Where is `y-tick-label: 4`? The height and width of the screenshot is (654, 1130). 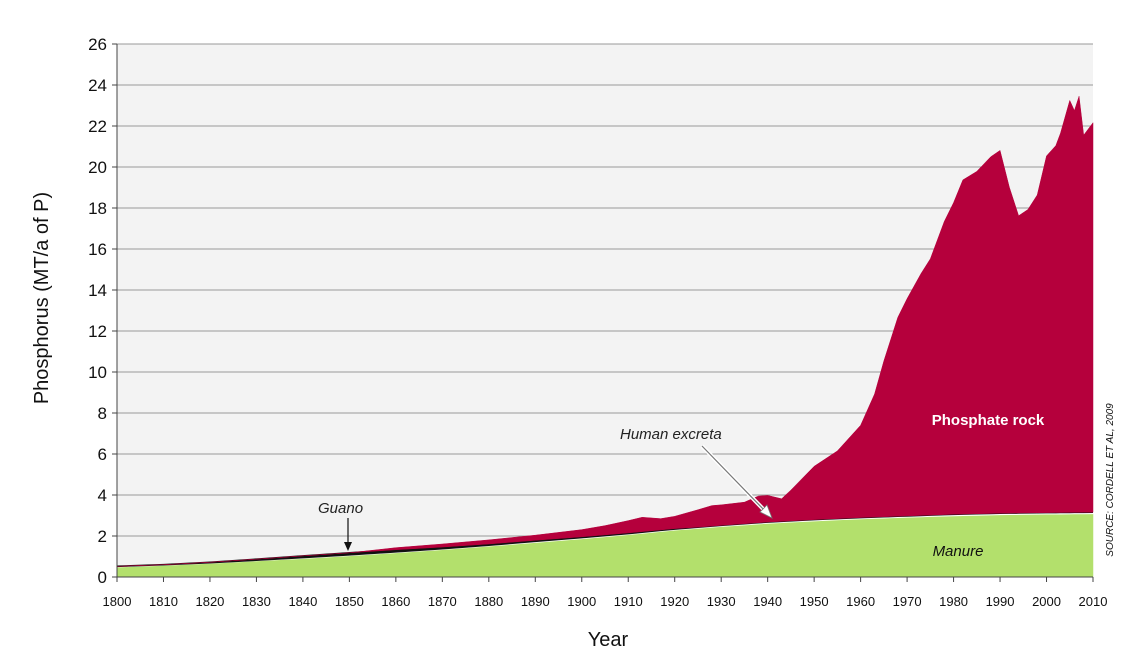
y-tick-label: 4 is located at coordinates (102, 495).